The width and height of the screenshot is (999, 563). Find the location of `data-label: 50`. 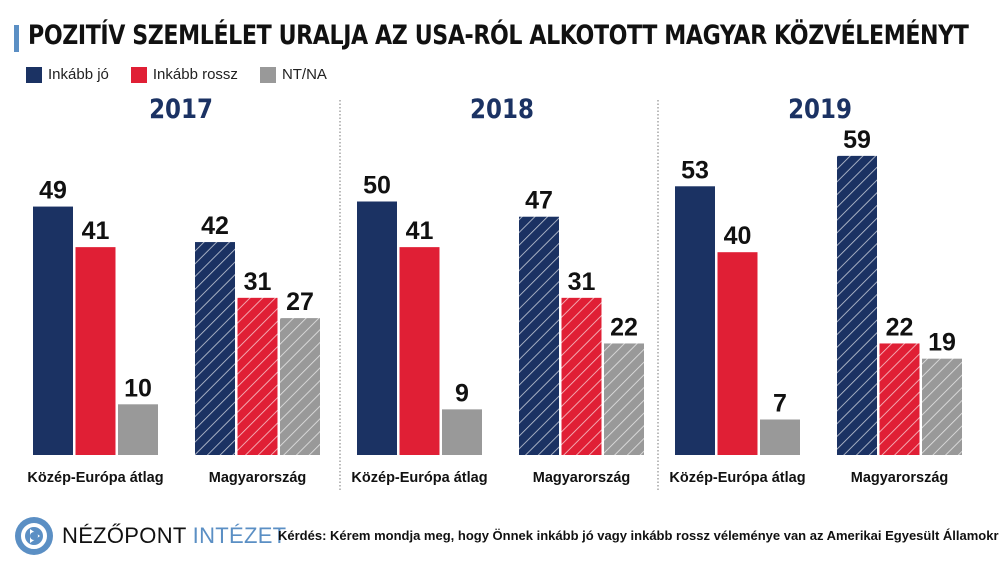

data-label: 50 is located at coordinates (377, 186).